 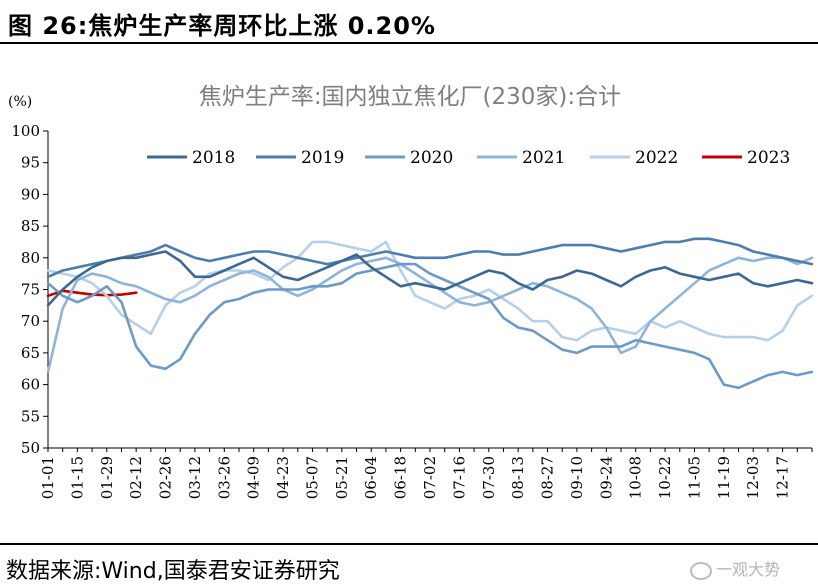 I want to click on x-tick-label: 03-26, so click(x=224, y=477).